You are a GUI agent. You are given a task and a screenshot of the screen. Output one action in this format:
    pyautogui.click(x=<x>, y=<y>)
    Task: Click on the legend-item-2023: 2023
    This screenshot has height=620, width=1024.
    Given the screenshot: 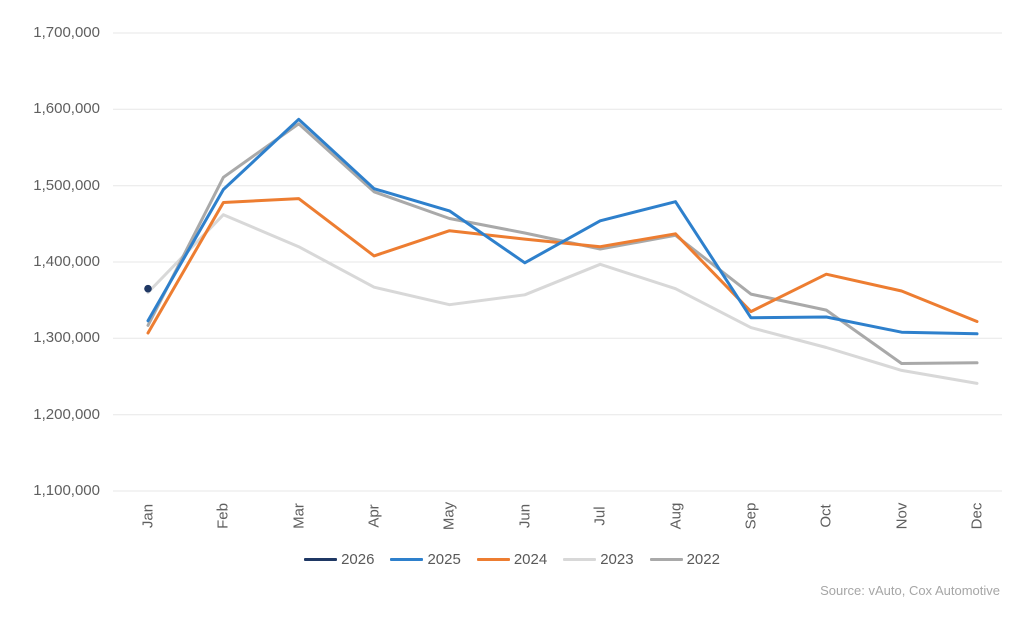 What is the action you would take?
    pyautogui.click(x=598, y=559)
    